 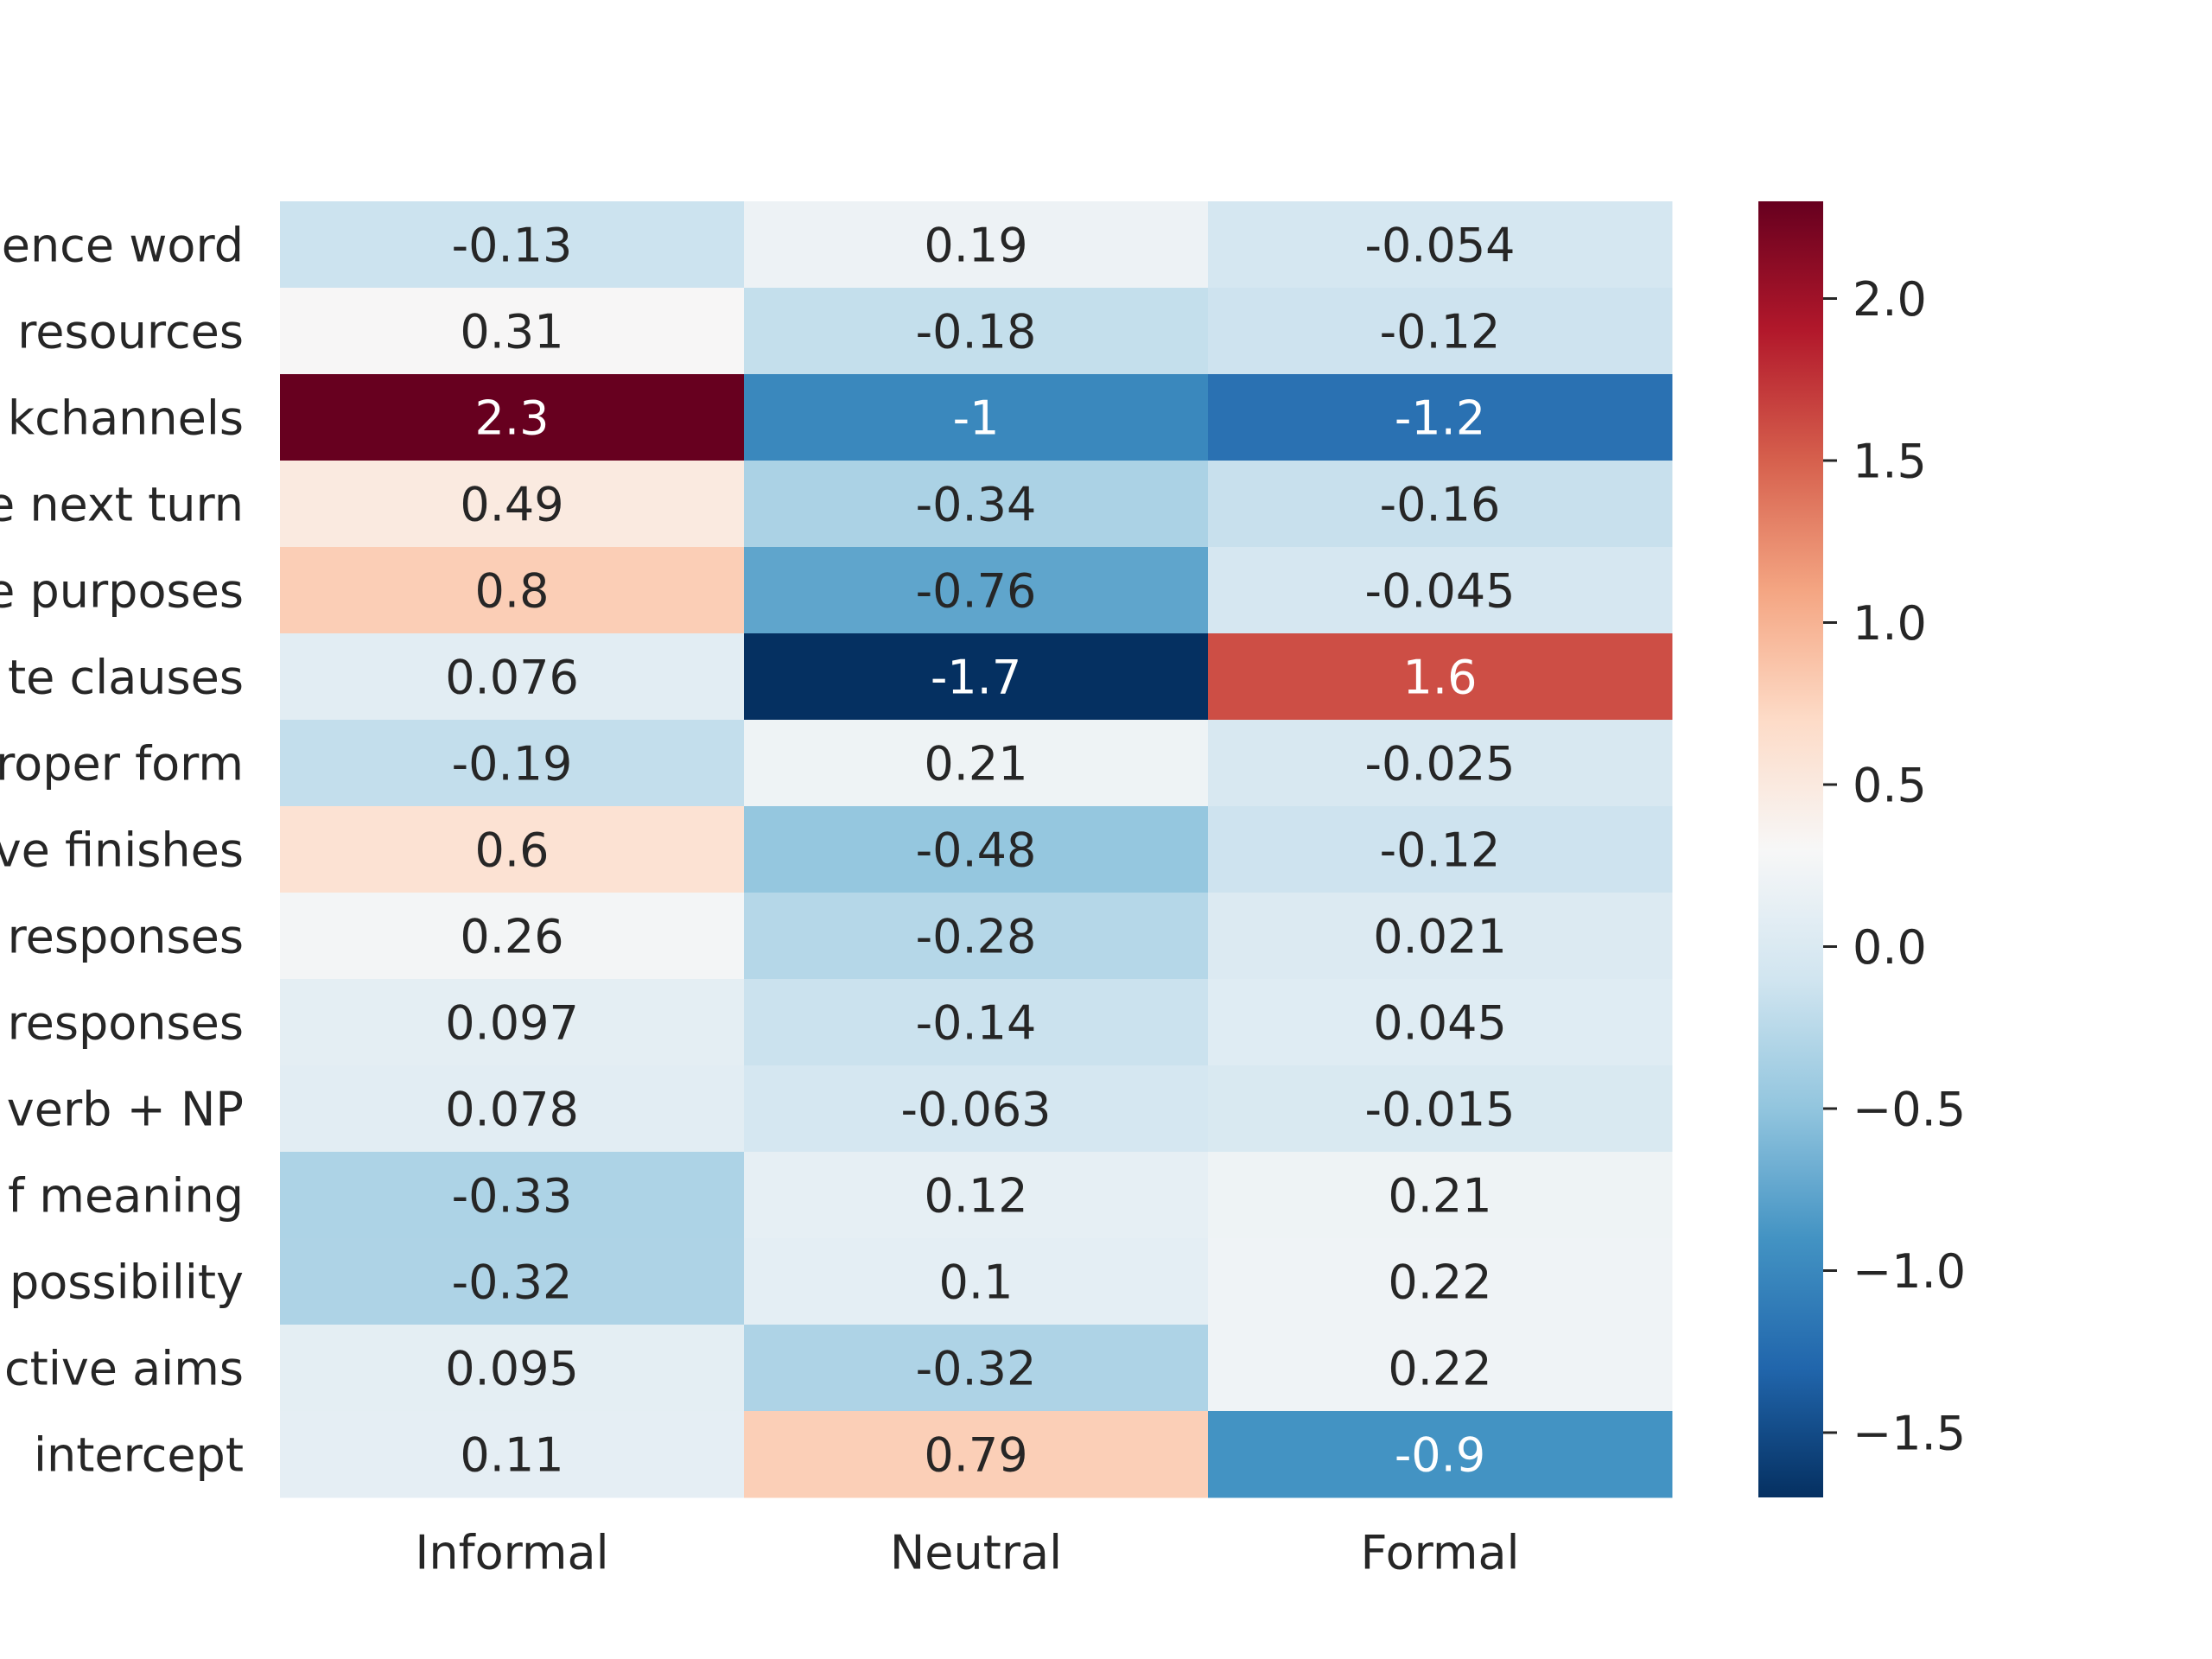 What do you see at coordinates (1890, 299) in the screenshot?
I see `colorbar-tick-label: 2.0` at bounding box center [1890, 299].